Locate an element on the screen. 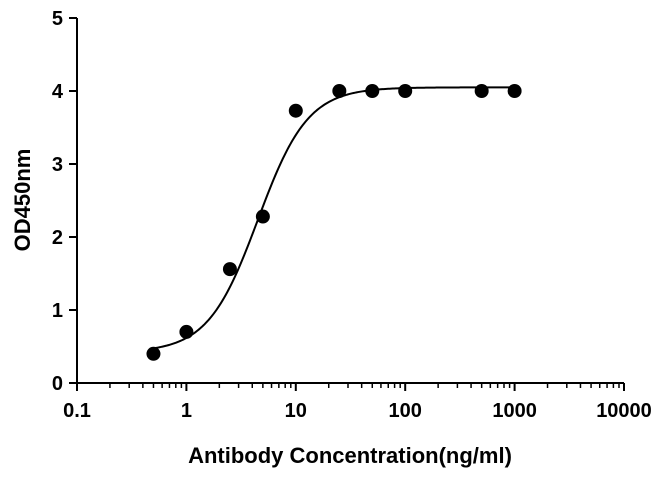 The image size is (669, 477). y-tick-label: 3 is located at coordinates (57, 165).